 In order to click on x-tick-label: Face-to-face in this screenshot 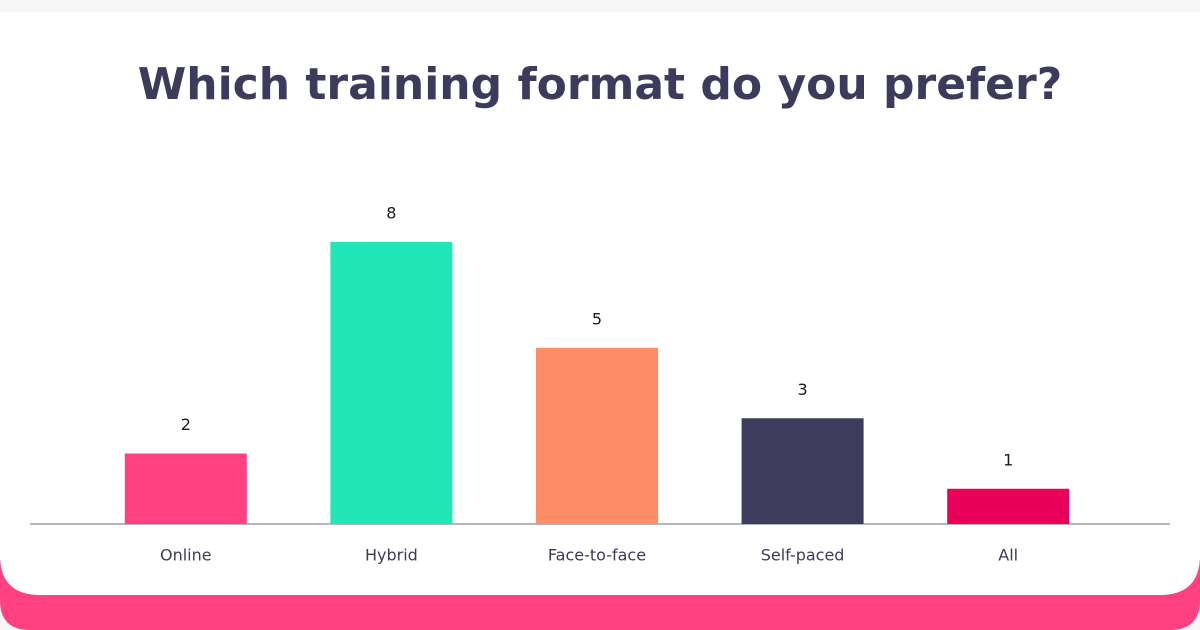, I will do `click(597, 555)`.